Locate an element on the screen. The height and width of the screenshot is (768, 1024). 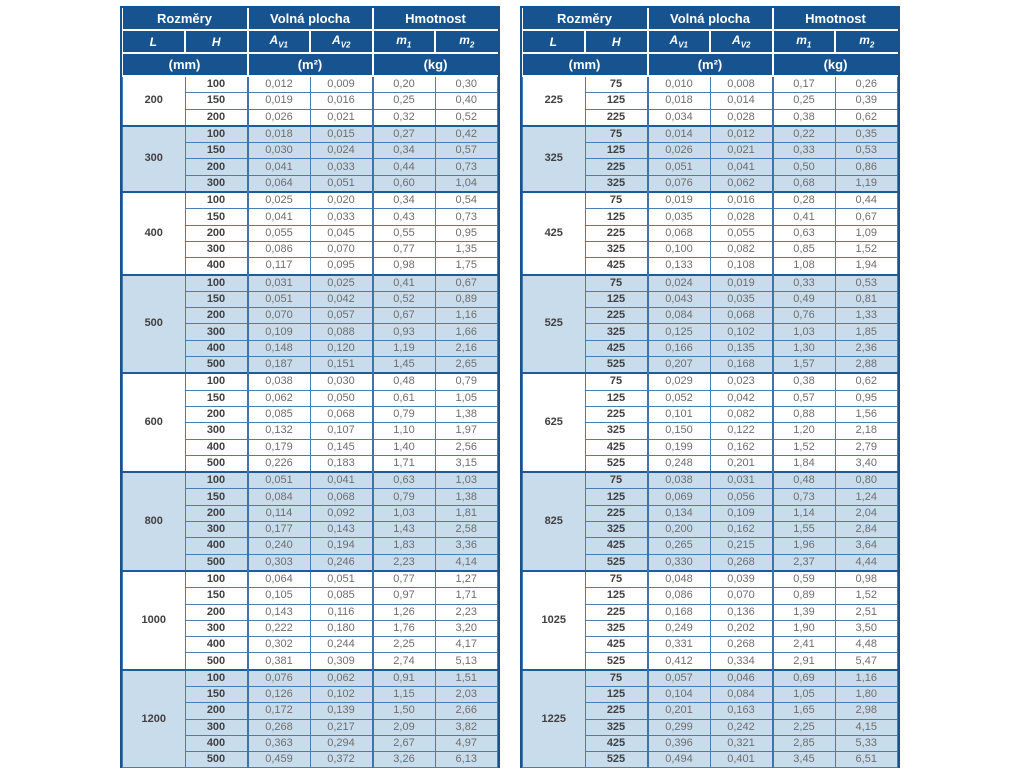
table-row: 1200 100 0,076 0,062 0,91 1,51 is located at coordinates (310, 718).